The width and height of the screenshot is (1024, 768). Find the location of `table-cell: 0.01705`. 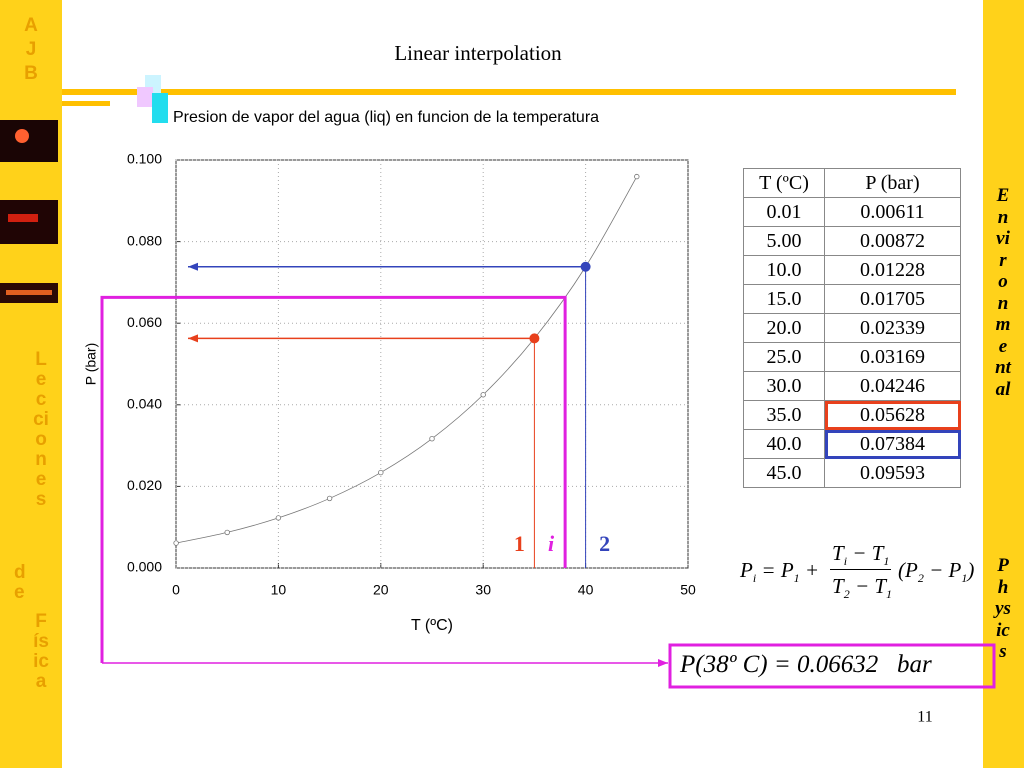

table-cell: 0.01705 is located at coordinates (892, 299).